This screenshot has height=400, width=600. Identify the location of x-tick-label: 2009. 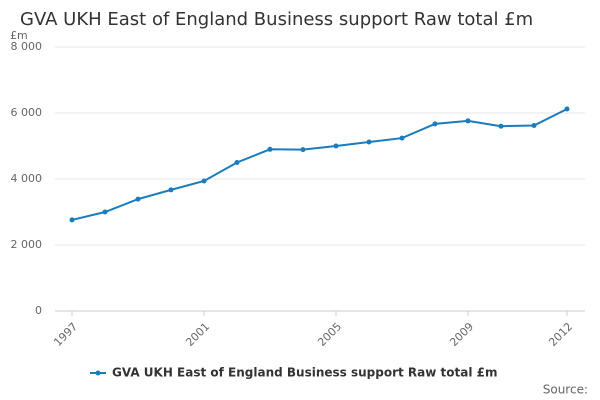
(461, 334).